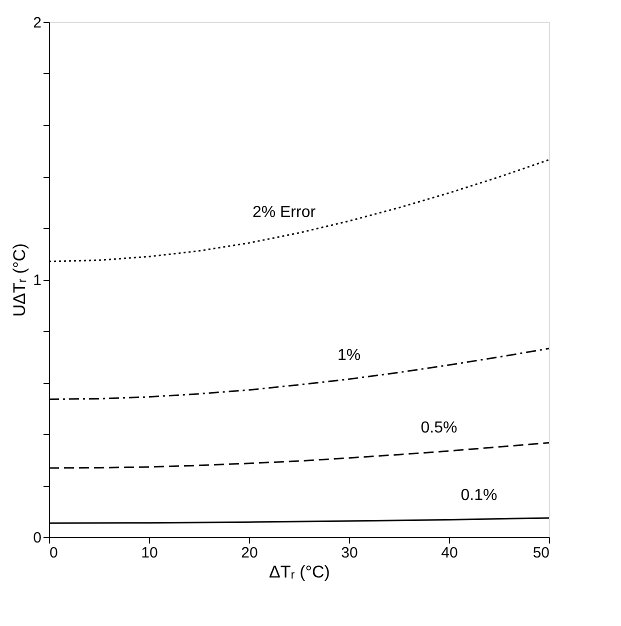  I want to click on y-tick-label: 0, so click(37, 538).